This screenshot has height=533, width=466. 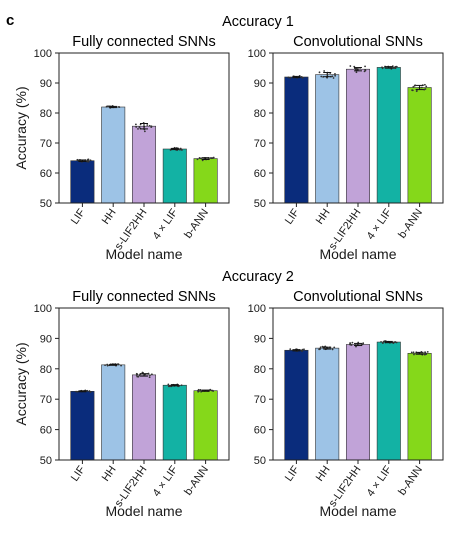 What do you see at coordinates (258, 277) in the screenshot?
I see `group-title-accuracy-2: Accuracy 2` at bounding box center [258, 277].